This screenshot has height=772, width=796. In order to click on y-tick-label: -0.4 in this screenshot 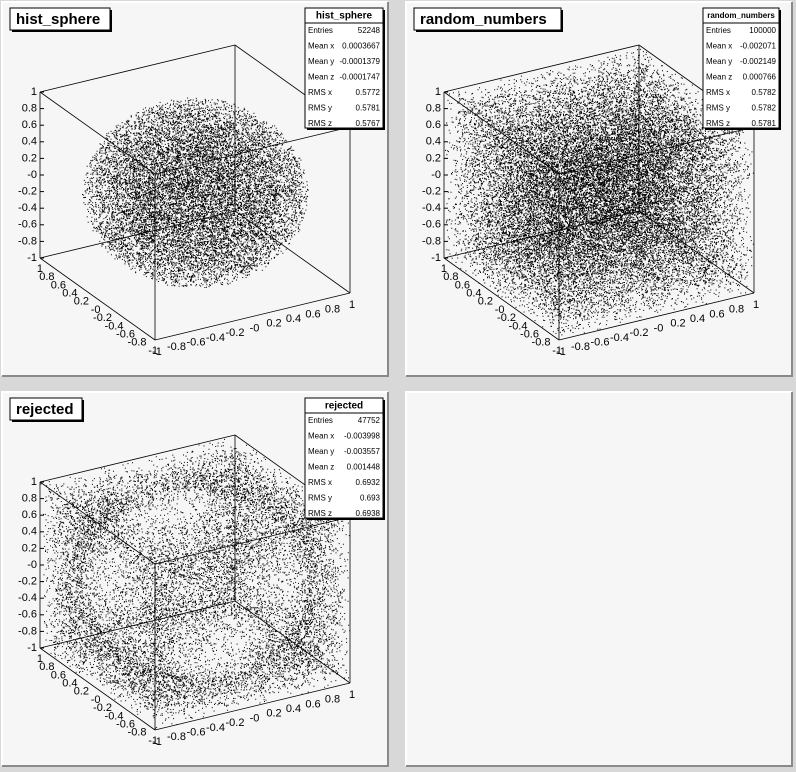, I will do `click(518, 326)`.